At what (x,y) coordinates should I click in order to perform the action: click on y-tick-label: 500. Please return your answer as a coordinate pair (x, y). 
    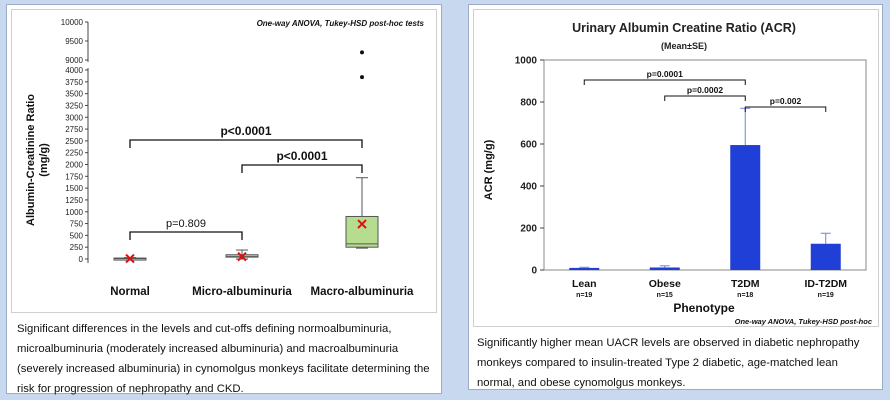
    Looking at the image, I should click on (77, 235).